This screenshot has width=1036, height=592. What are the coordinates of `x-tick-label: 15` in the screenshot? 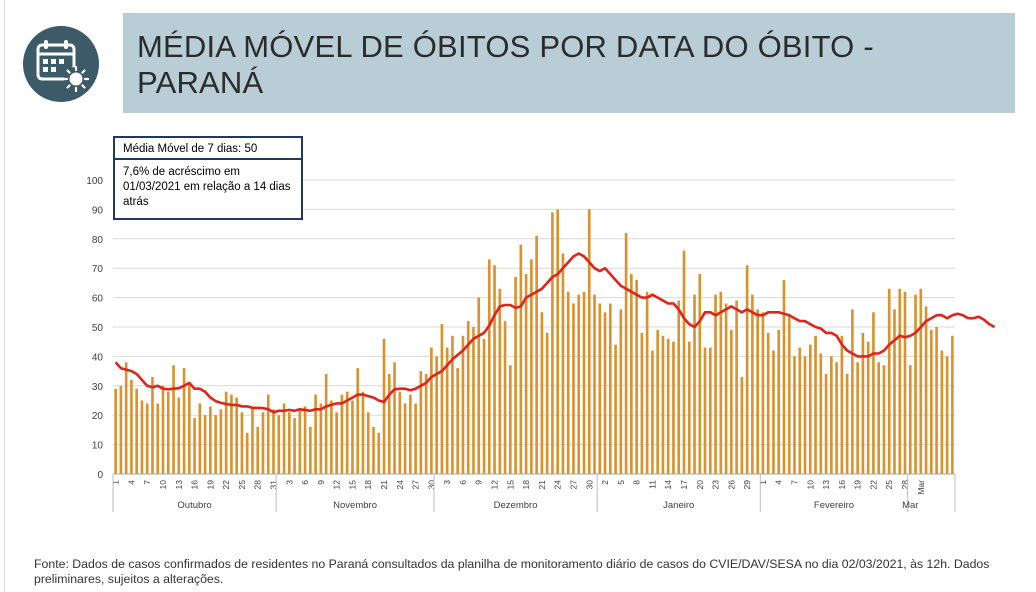 It's located at (352, 485).